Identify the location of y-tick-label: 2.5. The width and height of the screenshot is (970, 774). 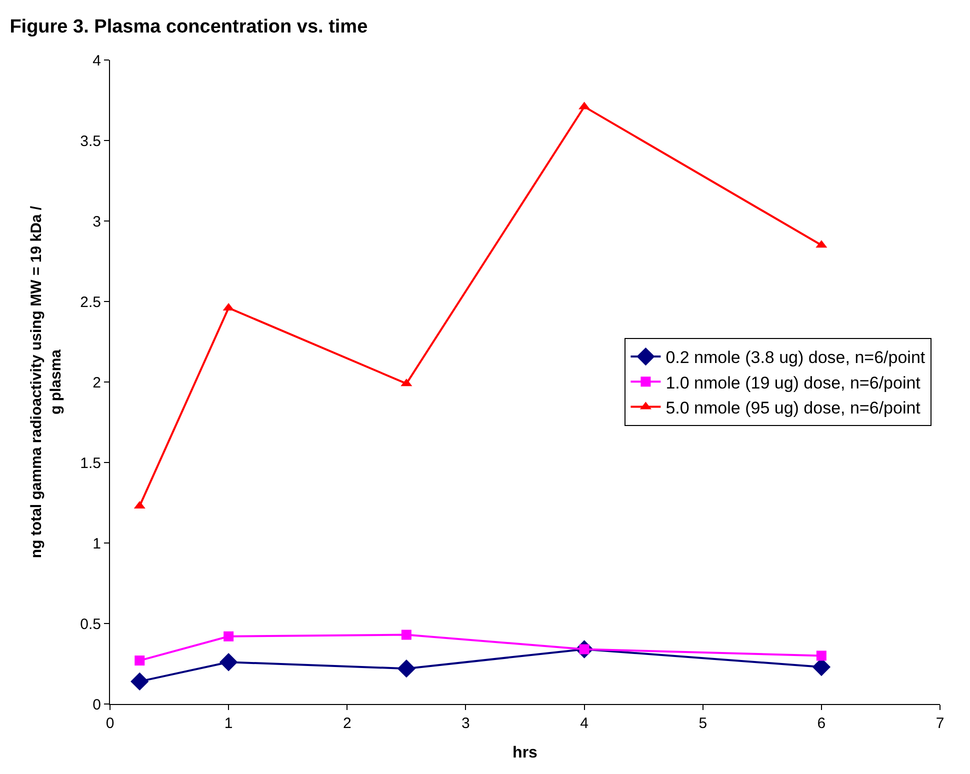
(90, 302).